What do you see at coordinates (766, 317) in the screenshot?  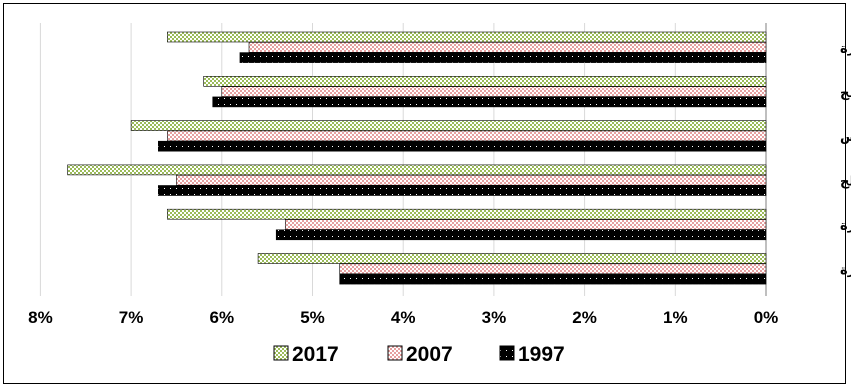 I see `x-tick-label: 0%` at bounding box center [766, 317].